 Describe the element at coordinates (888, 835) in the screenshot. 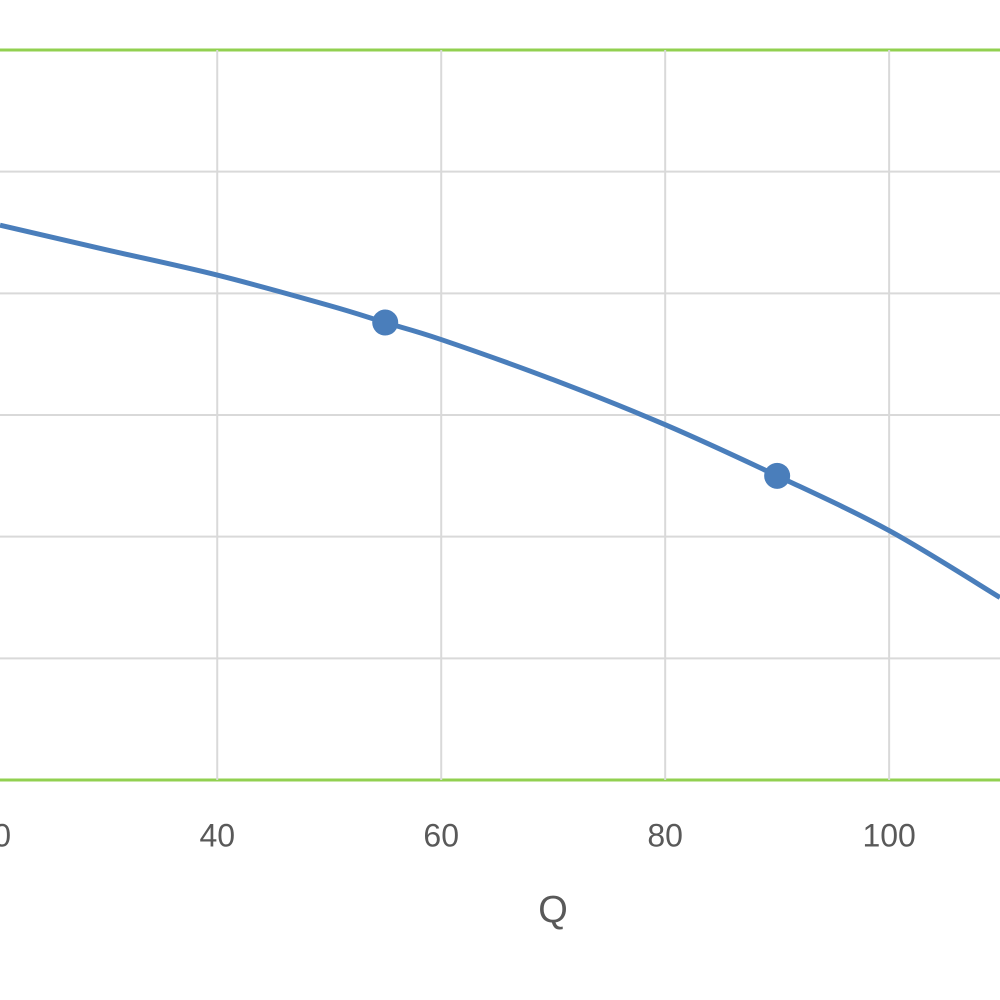

I see `x-tick-label: 100` at that location.